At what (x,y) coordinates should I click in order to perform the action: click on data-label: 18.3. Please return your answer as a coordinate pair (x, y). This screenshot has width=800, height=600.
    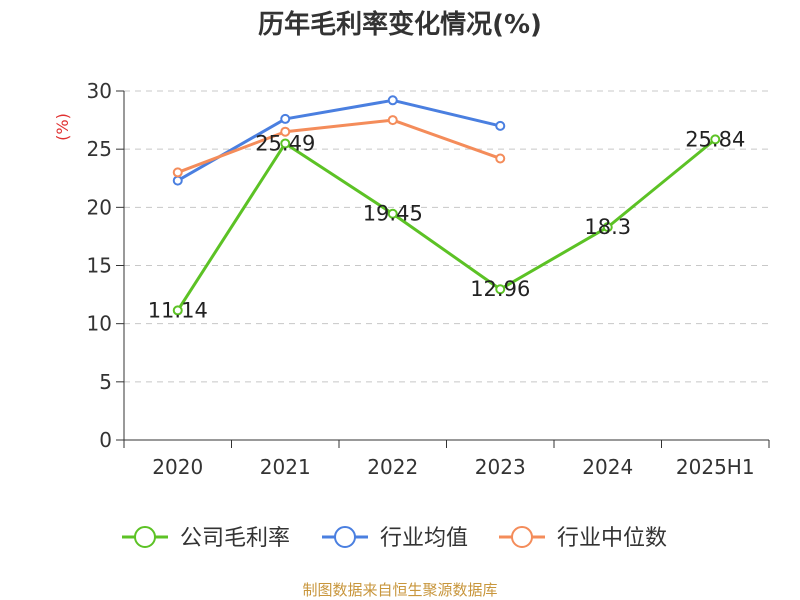
    Looking at the image, I should click on (607, 227).